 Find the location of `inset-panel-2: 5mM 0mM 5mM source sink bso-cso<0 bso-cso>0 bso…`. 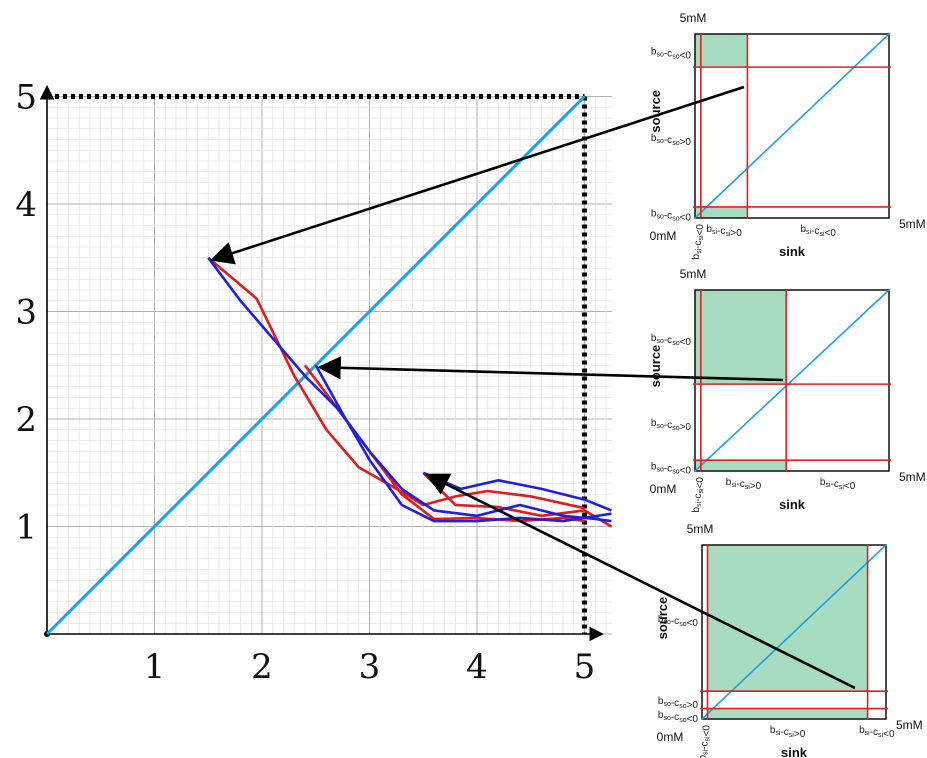

inset-panel-2: 5mM 0mM 5mM source sink bso-cso<0 bso-cso>0 bso… is located at coordinates (787, 389).